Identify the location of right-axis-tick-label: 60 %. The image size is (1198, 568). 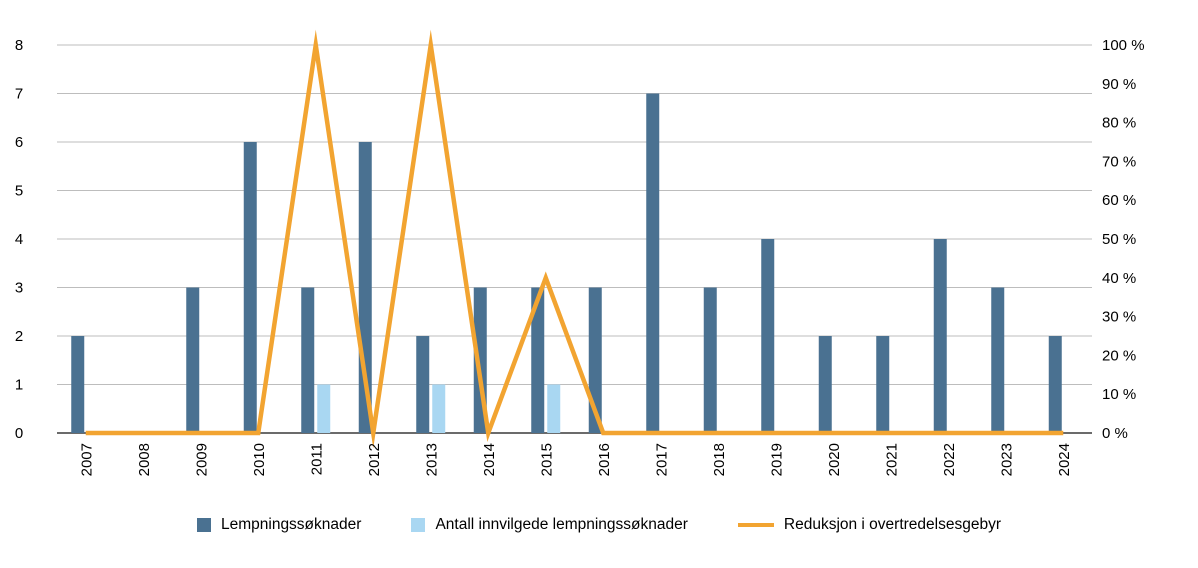
(1119, 200).